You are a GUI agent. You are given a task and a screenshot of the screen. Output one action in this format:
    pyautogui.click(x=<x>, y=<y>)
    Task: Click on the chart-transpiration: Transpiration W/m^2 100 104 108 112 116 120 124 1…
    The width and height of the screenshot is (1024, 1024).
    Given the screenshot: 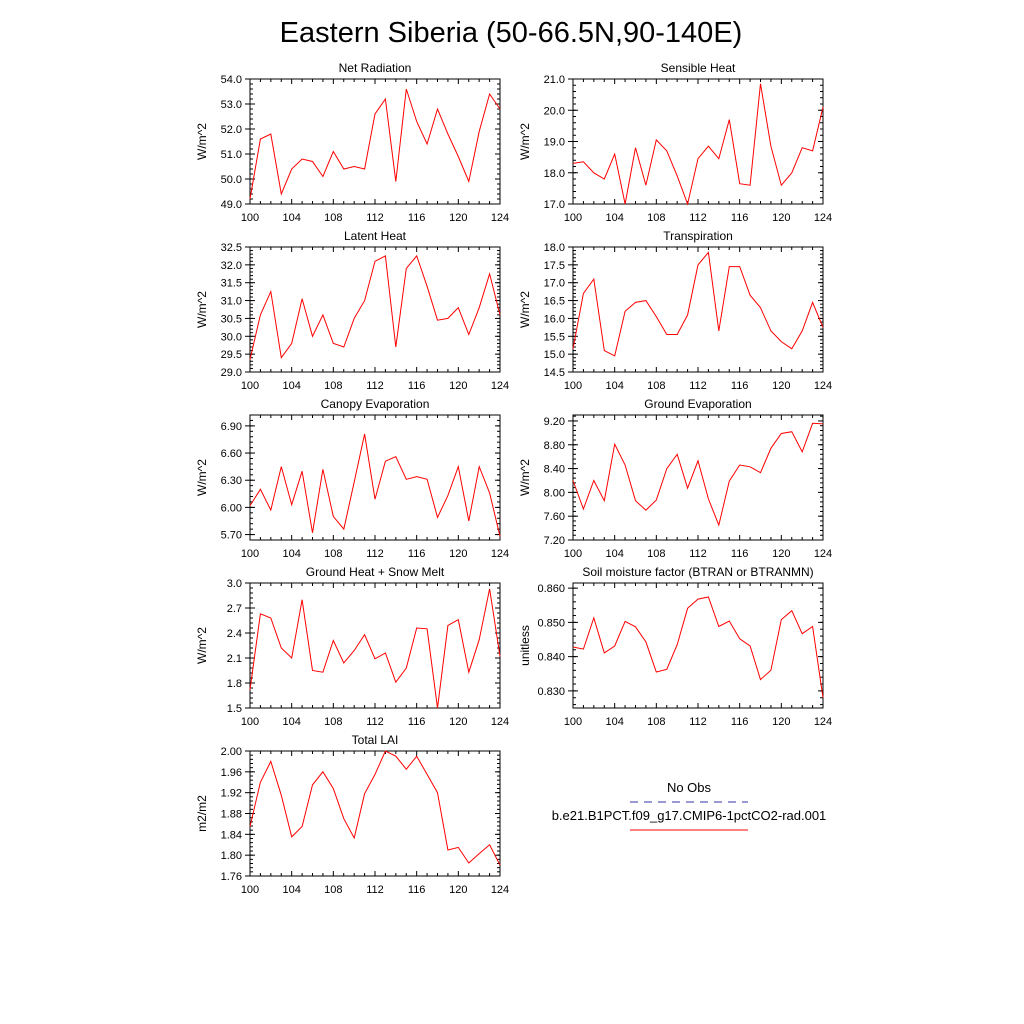 What is the action you would take?
    pyautogui.click(x=675, y=310)
    